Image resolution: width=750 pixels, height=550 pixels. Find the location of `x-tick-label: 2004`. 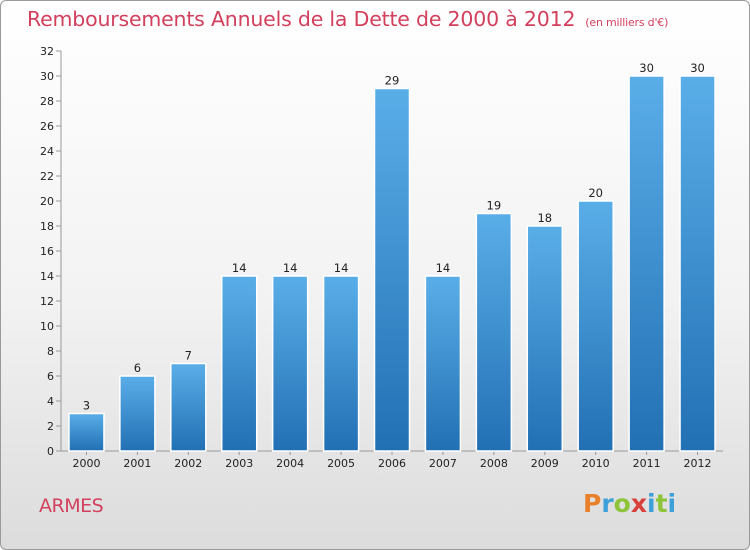

x-tick-label: 2004 is located at coordinates (290, 463).